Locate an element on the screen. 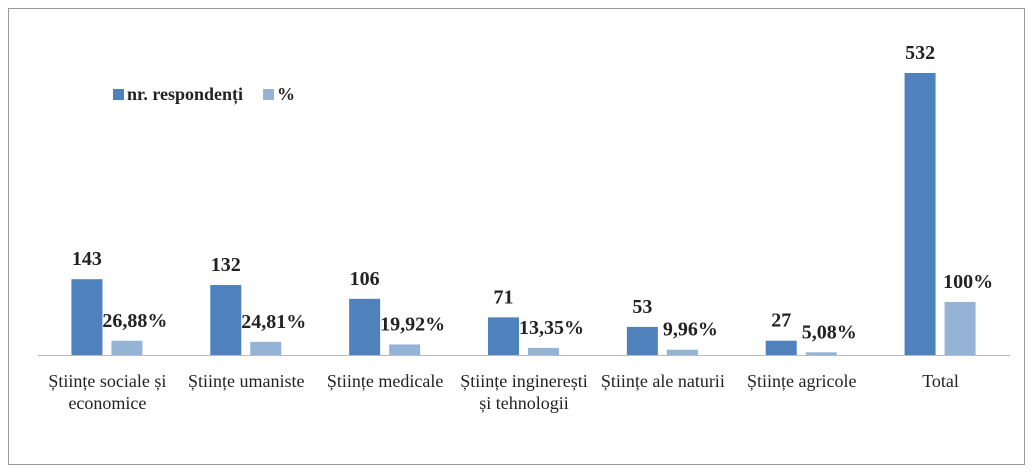 This screenshot has height=473, width=1034. legend-label: nr. respondenți is located at coordinates (185, 94).